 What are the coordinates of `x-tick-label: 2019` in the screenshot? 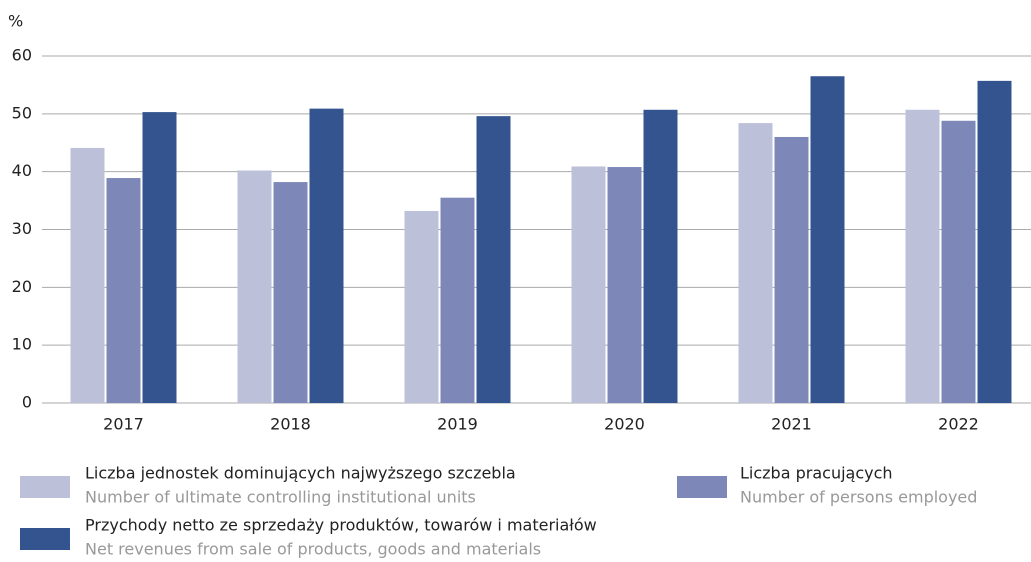 It's located at (457, 424).